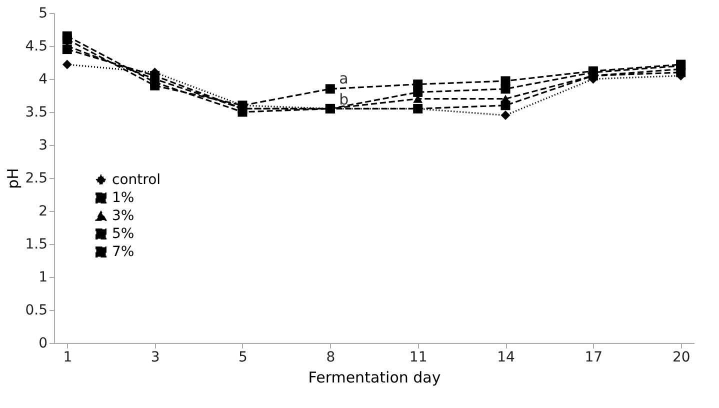  I want to click on x-tick-label: 5, so click(243, 358).